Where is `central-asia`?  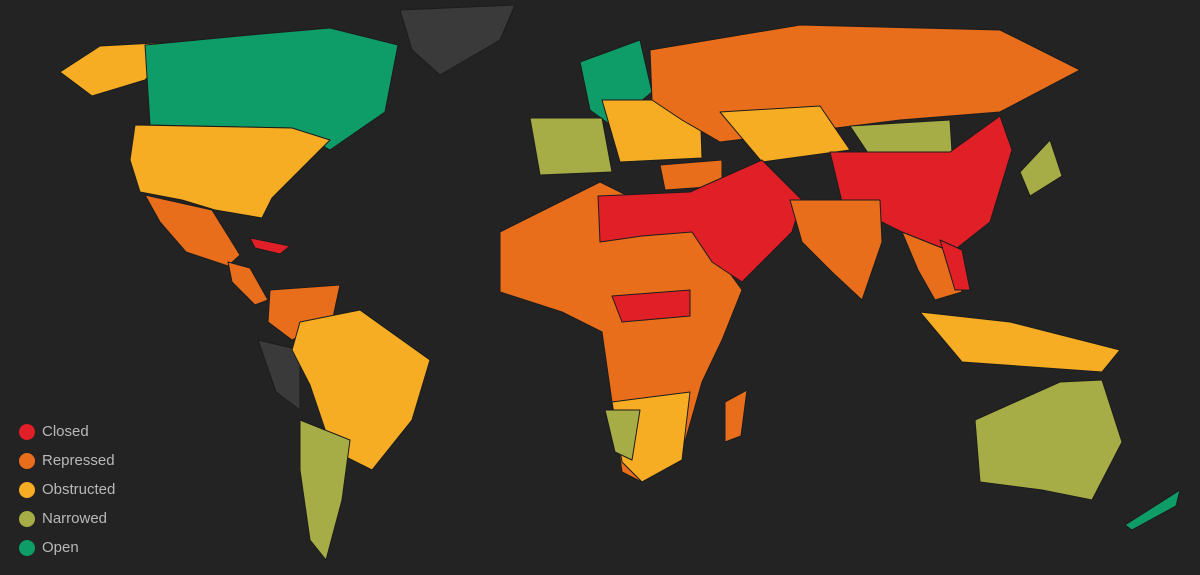 central-asia is located at coordinates (785, 134).